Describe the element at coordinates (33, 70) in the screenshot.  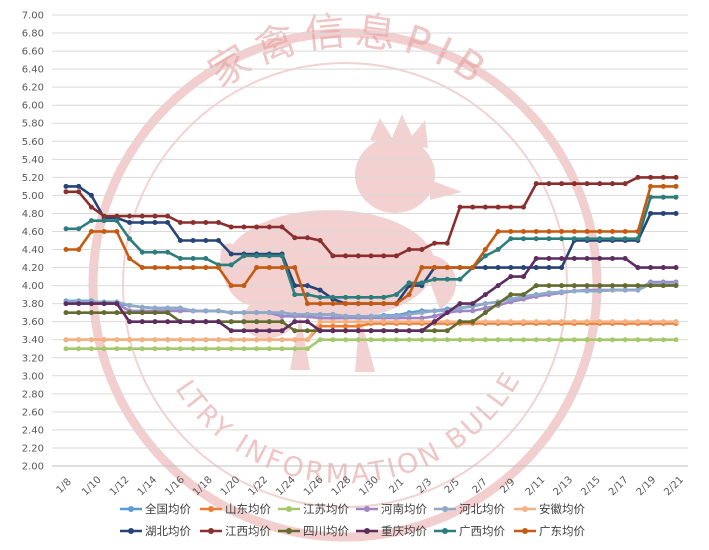
I see `y-tick-label: 6.40` at that location.